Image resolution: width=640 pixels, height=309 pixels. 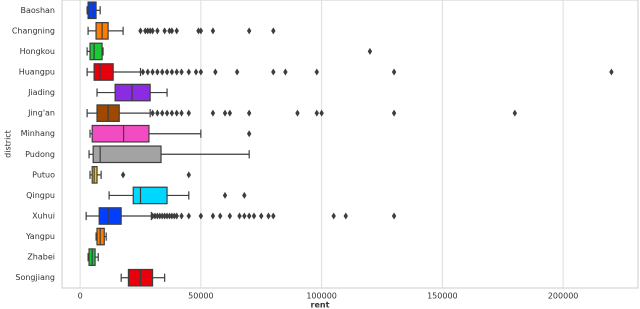 What do you see at coordinates (200, 296) in the screenshot?
I see `x-tick-label: 50000` at bounding box center [200, 296].